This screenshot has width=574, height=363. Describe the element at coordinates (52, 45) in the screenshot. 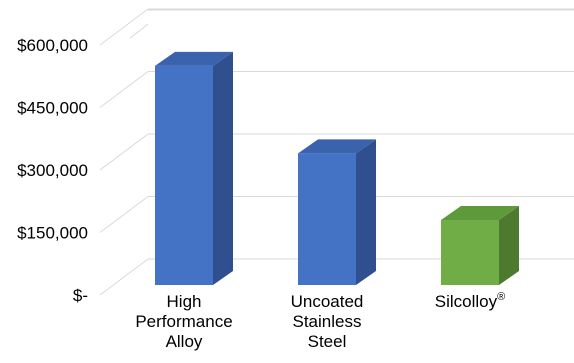

I see `y-tick-label: $600,000` at that location.